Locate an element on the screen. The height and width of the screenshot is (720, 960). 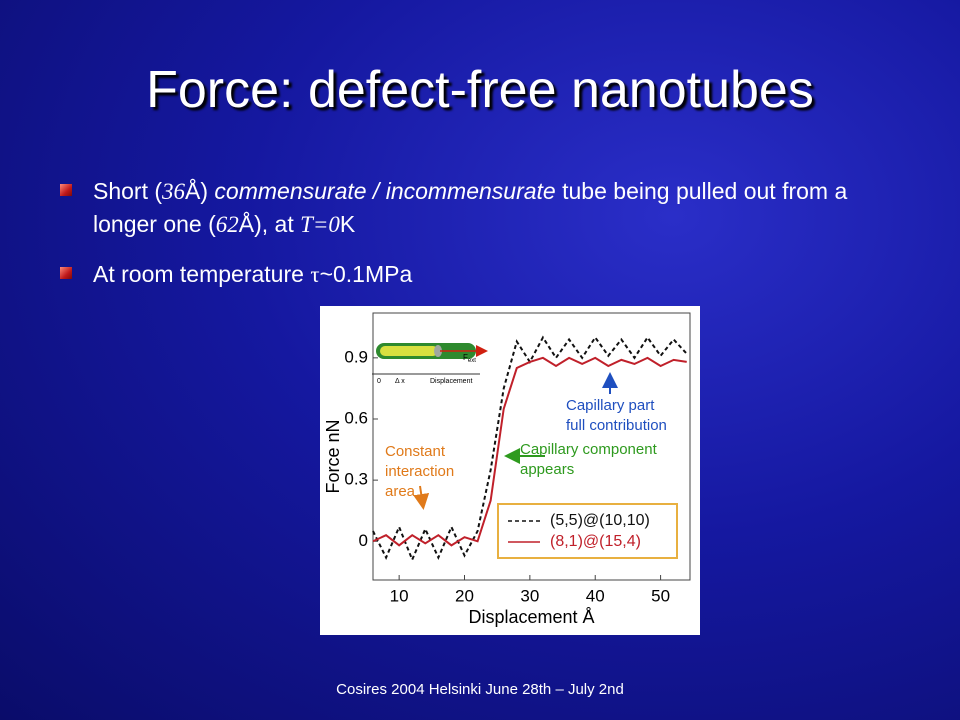
x-tick-label: 30 is located at coordinates (529, 595).